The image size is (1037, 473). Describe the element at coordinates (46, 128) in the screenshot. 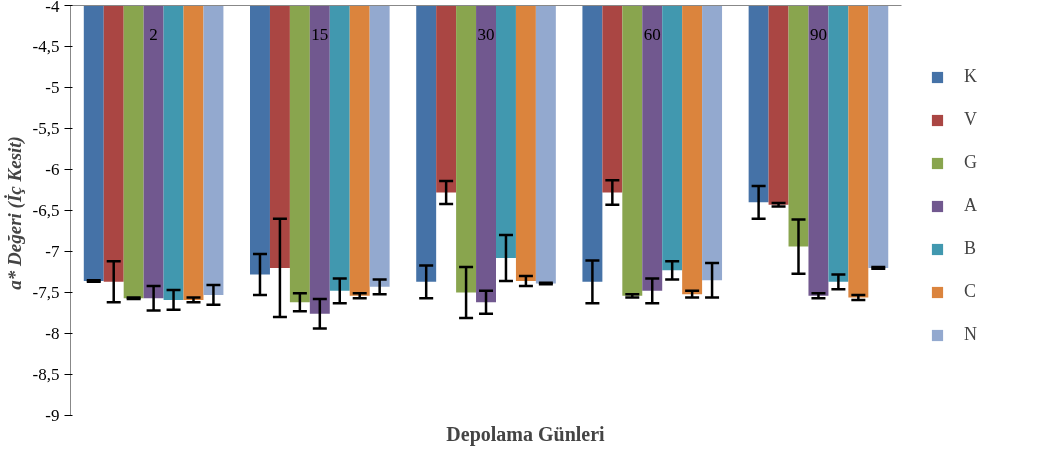

I see `y-tick-label: -5,5` at that location.